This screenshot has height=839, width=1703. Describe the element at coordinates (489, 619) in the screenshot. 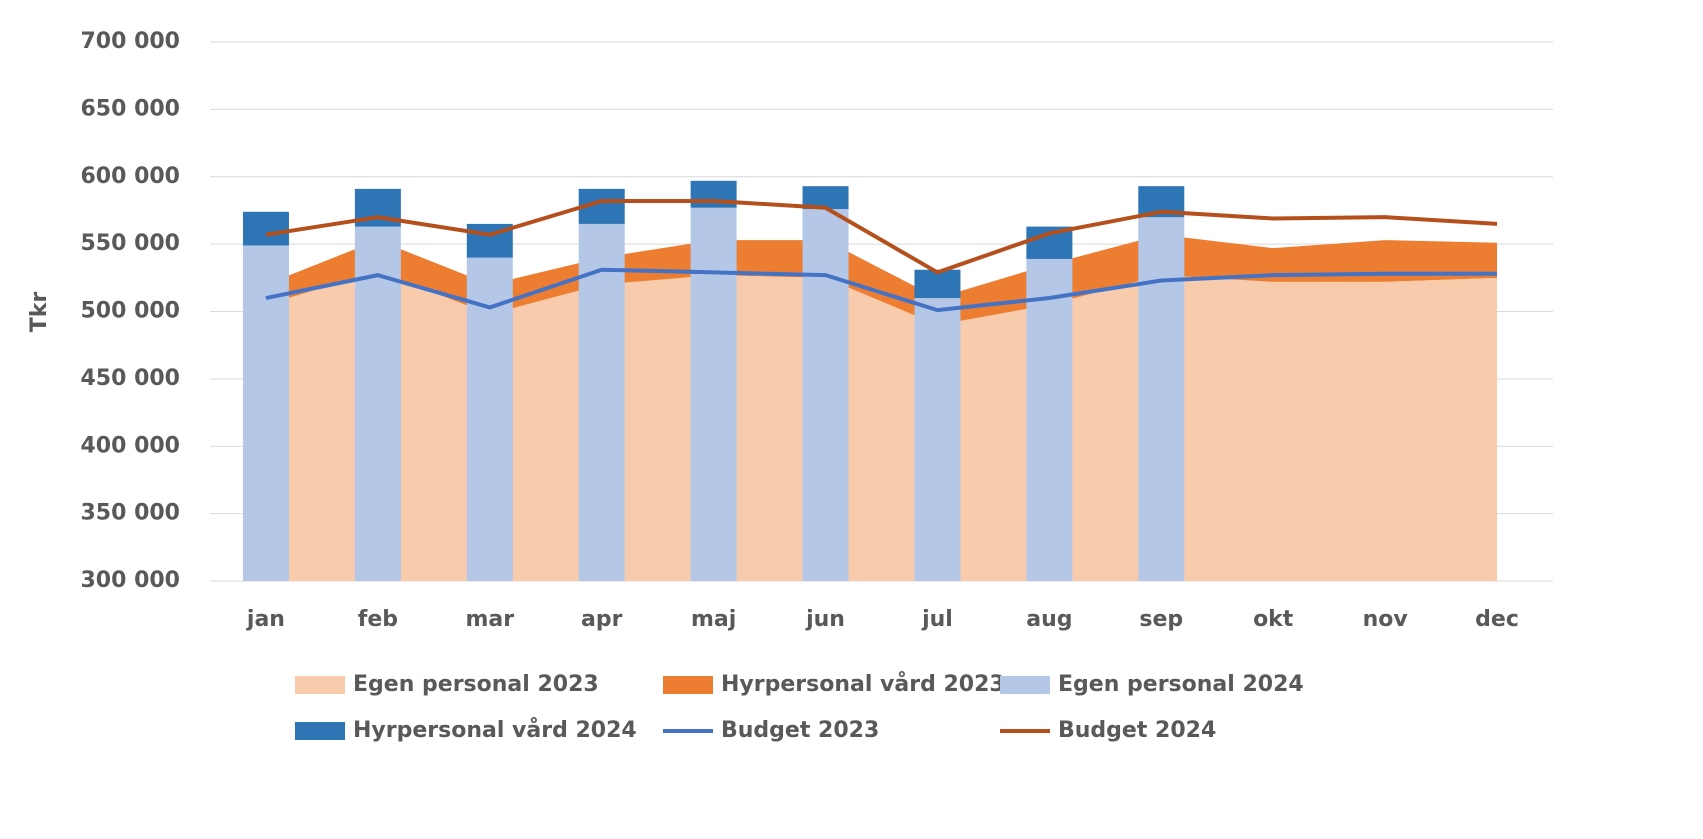

I see `x-tick-label: mar` at that location.